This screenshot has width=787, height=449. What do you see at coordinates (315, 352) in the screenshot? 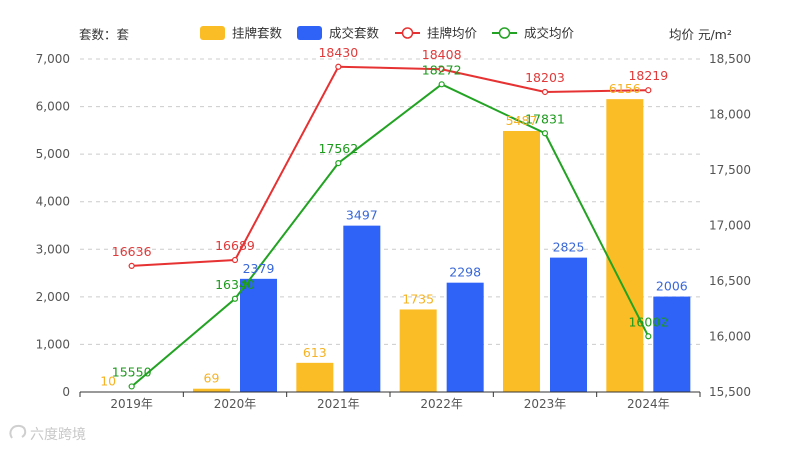
I see `bar-value-label: 613` at bounding box center [315, 352].